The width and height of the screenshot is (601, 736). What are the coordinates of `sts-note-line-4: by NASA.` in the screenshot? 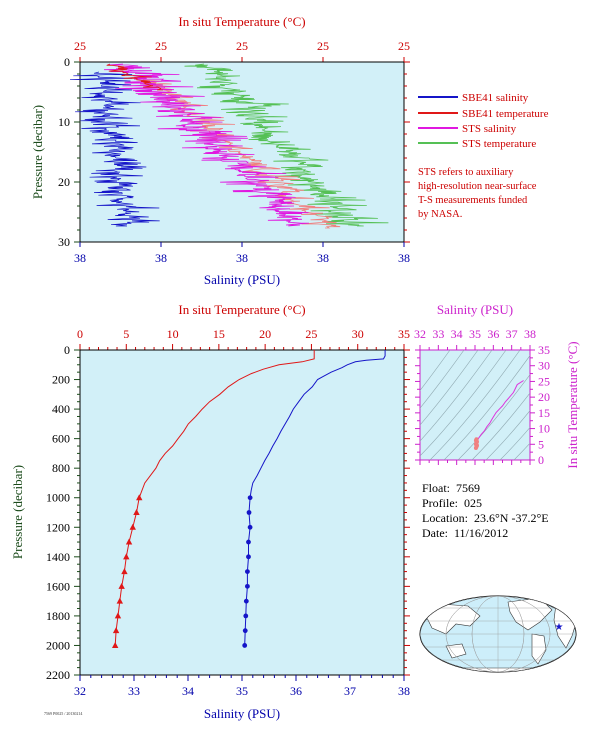 It's located at (440, 214).